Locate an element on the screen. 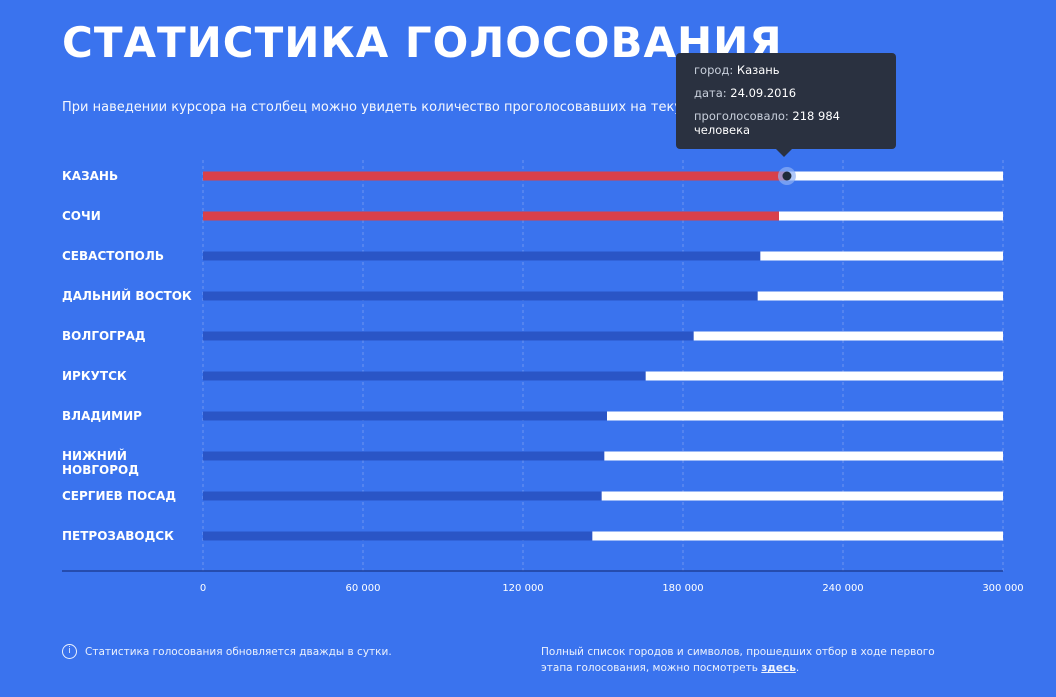 Image resolution: width=1056 pixels, height=697 pixels. category-label-6: Владимир is located at coordinates (102, 416).